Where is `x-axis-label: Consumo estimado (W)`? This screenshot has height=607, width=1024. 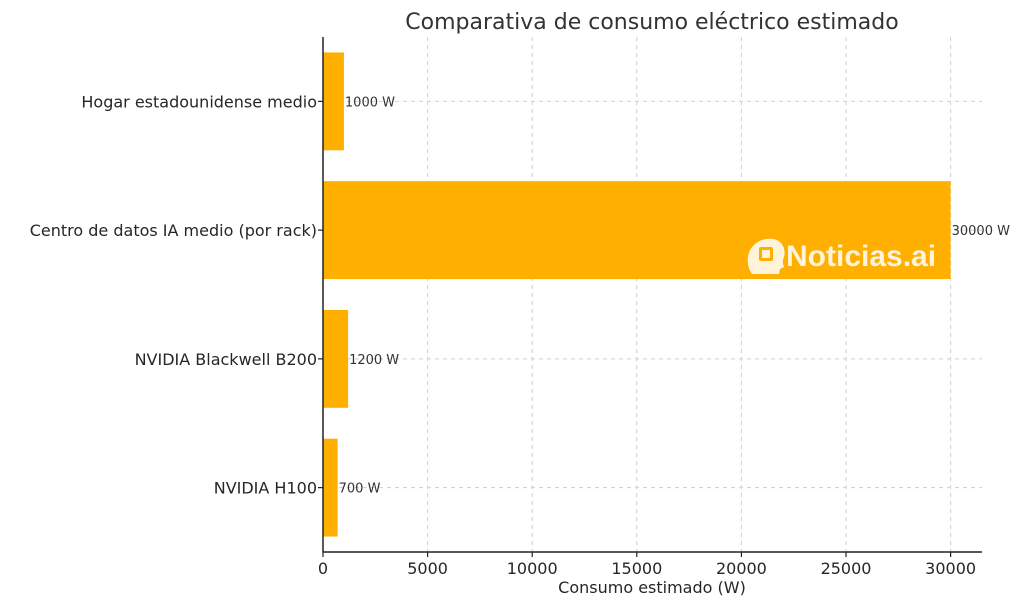
x-axis-label: Consumo estimado (W) is located at coordinates (652, 587).